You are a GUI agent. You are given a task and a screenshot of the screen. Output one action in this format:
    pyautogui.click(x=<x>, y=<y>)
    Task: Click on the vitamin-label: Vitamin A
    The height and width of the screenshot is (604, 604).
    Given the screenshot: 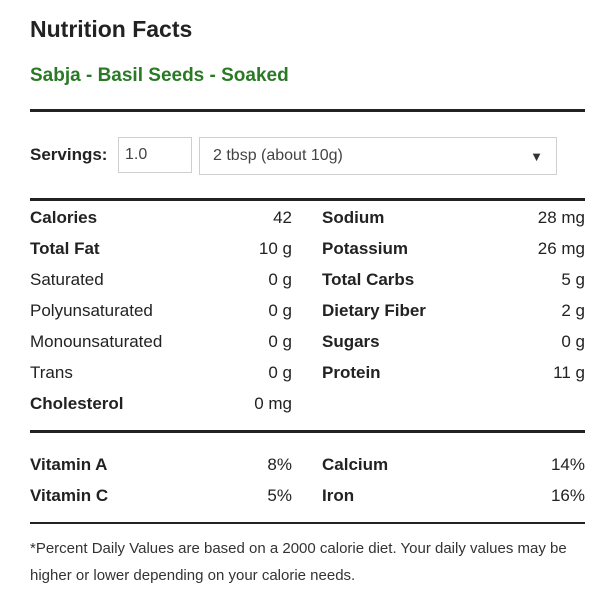 What is the action you would take?
    pyautogui.click(x=69, y=464)
    